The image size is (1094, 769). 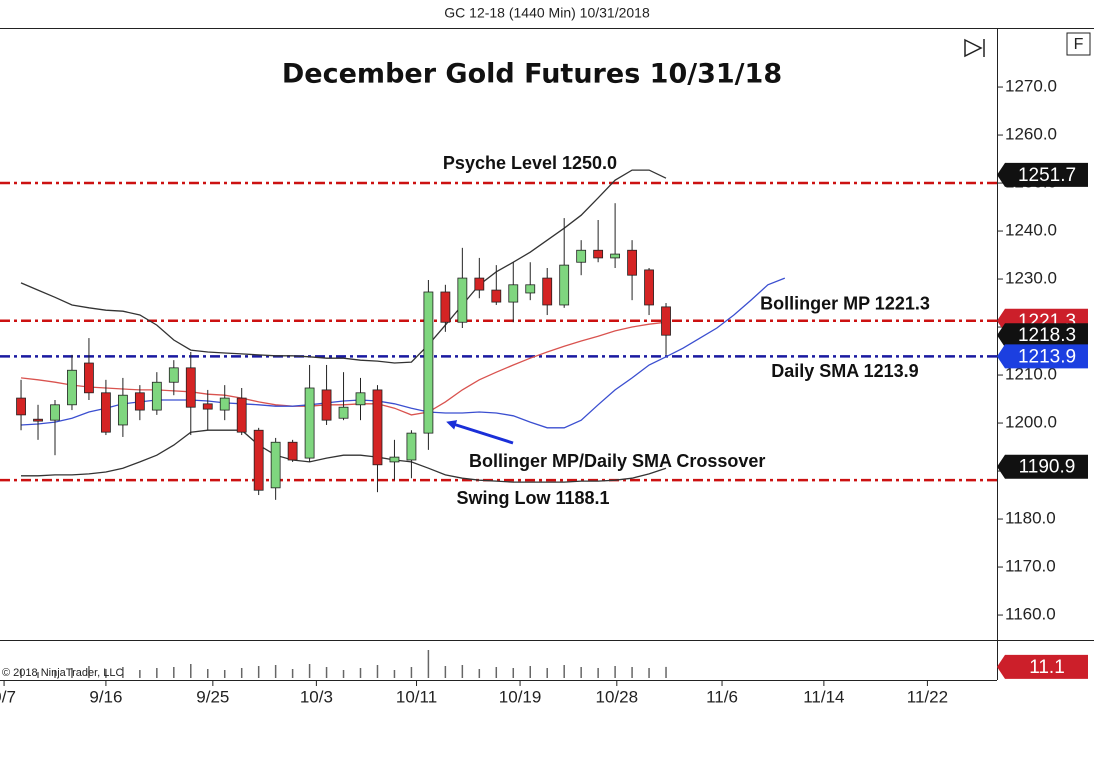 I want to click on price-badge: 1218.3, so click(x=1042, y=335).